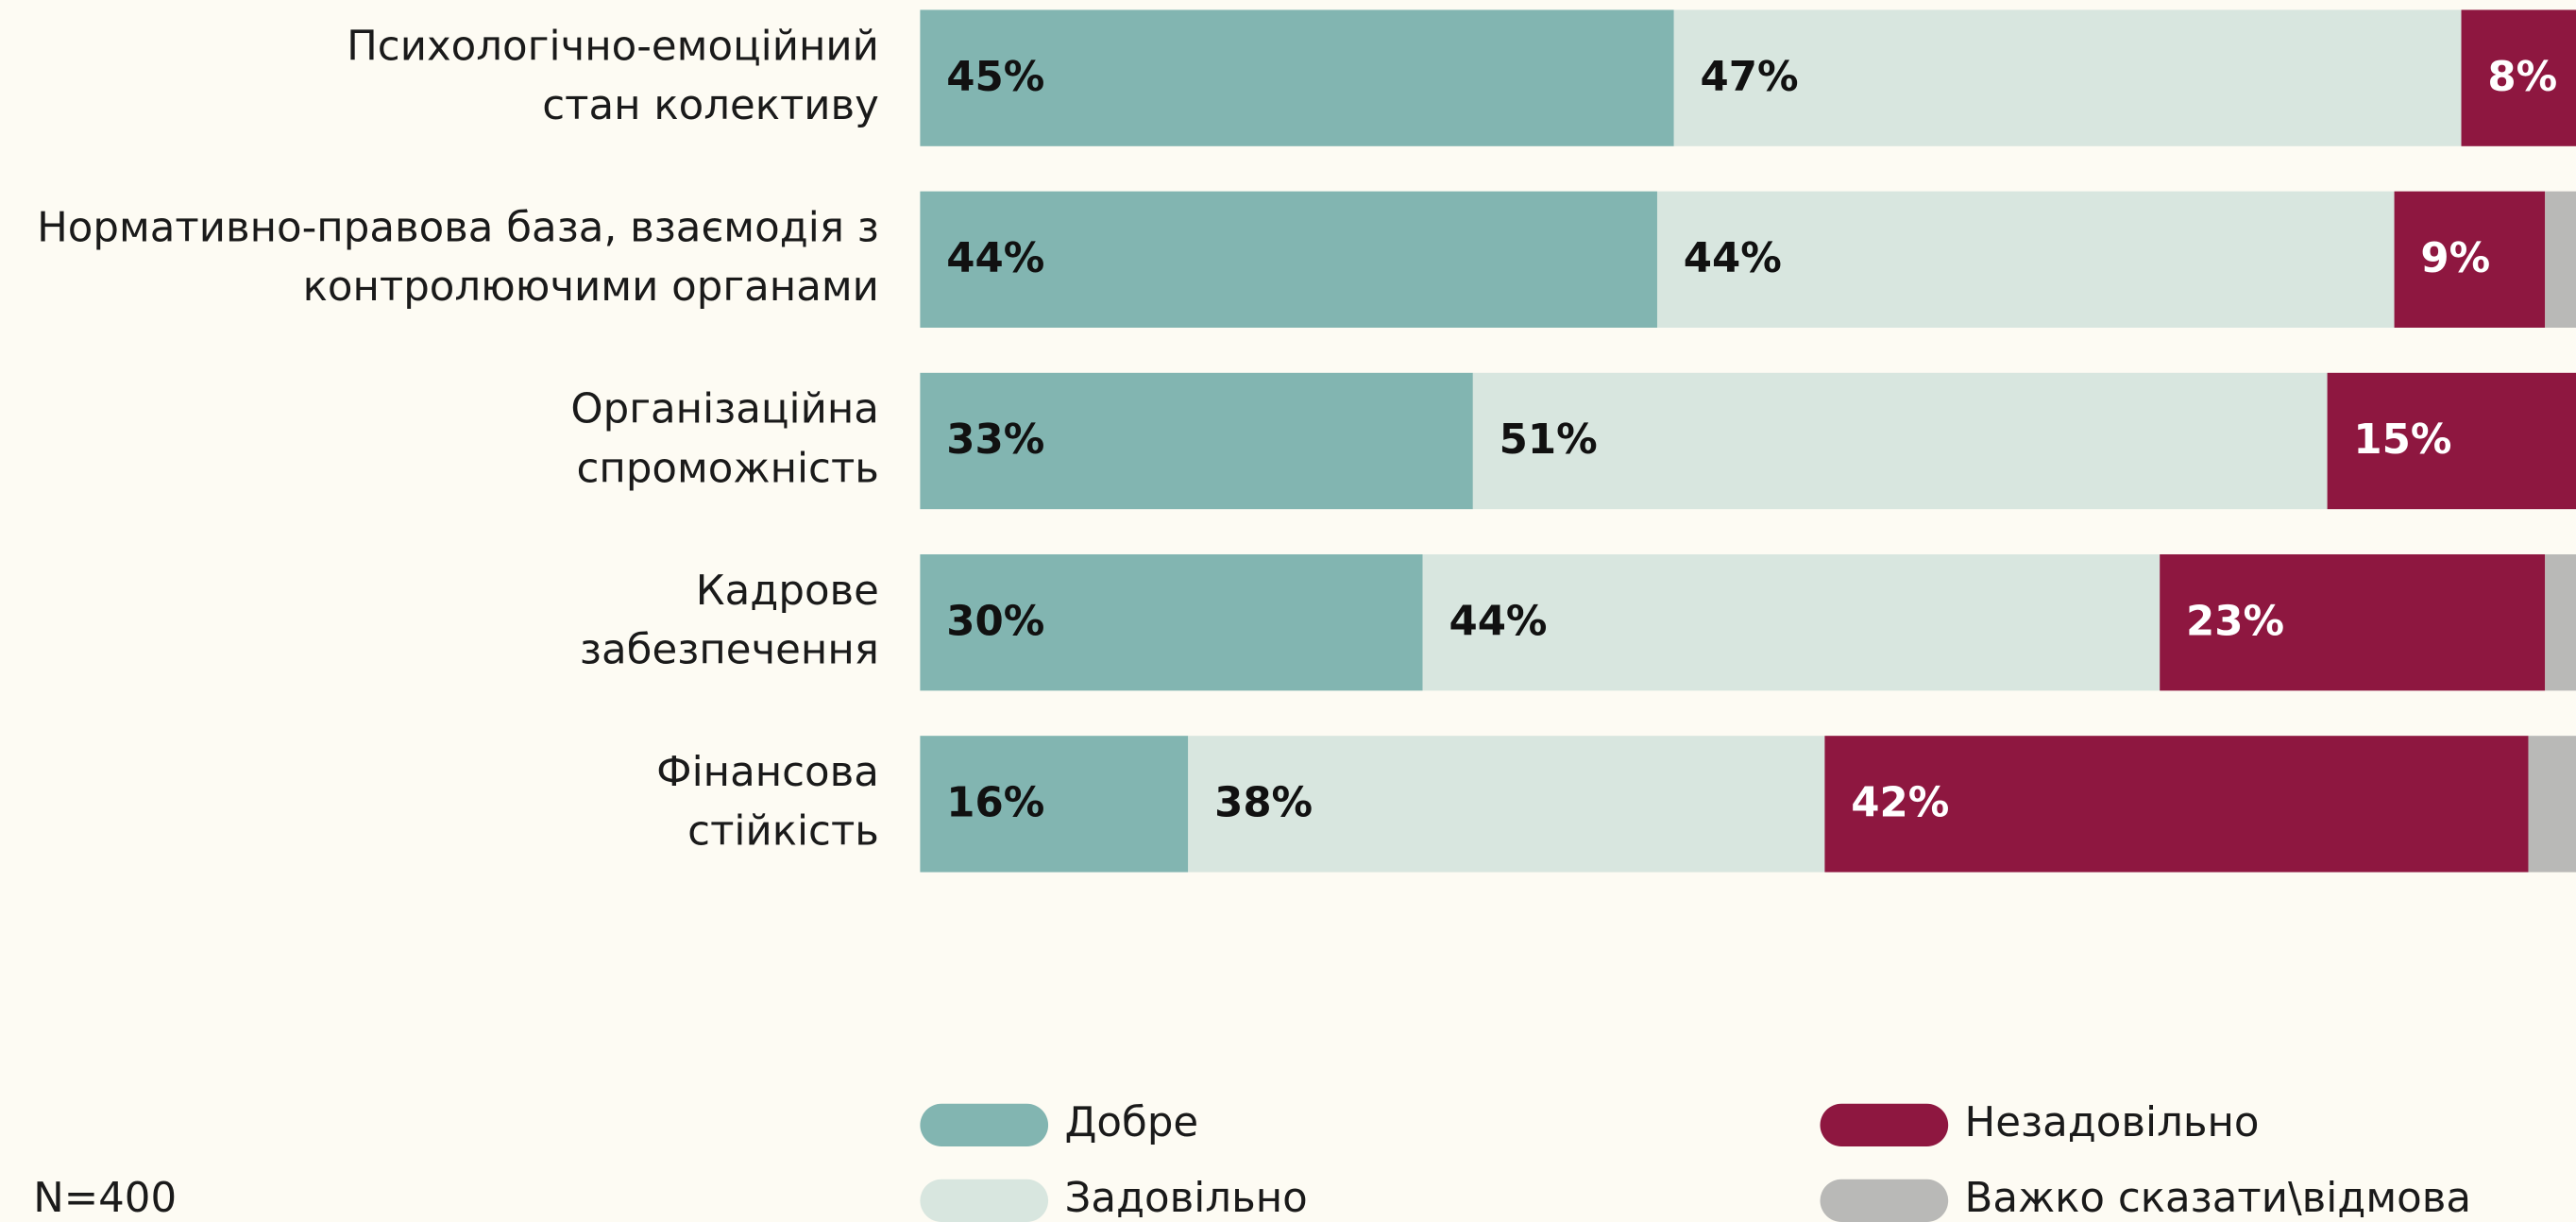 The image size is (2576, 1222). Describe the element at coordinates (729, 620) in the screenshot. I see `category-label: Кадрове забезпечення` at that location.